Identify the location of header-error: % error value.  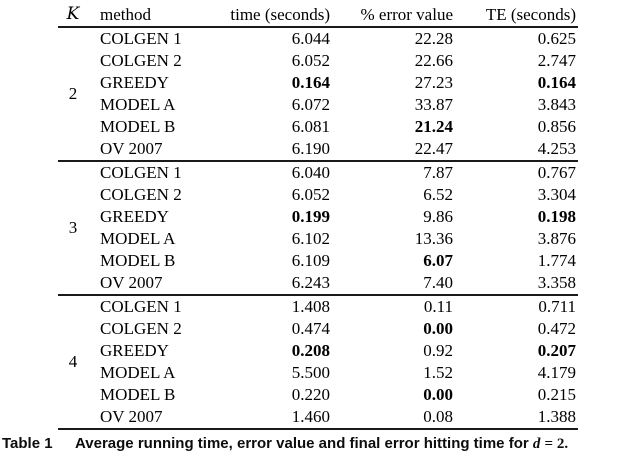
(406, 14).